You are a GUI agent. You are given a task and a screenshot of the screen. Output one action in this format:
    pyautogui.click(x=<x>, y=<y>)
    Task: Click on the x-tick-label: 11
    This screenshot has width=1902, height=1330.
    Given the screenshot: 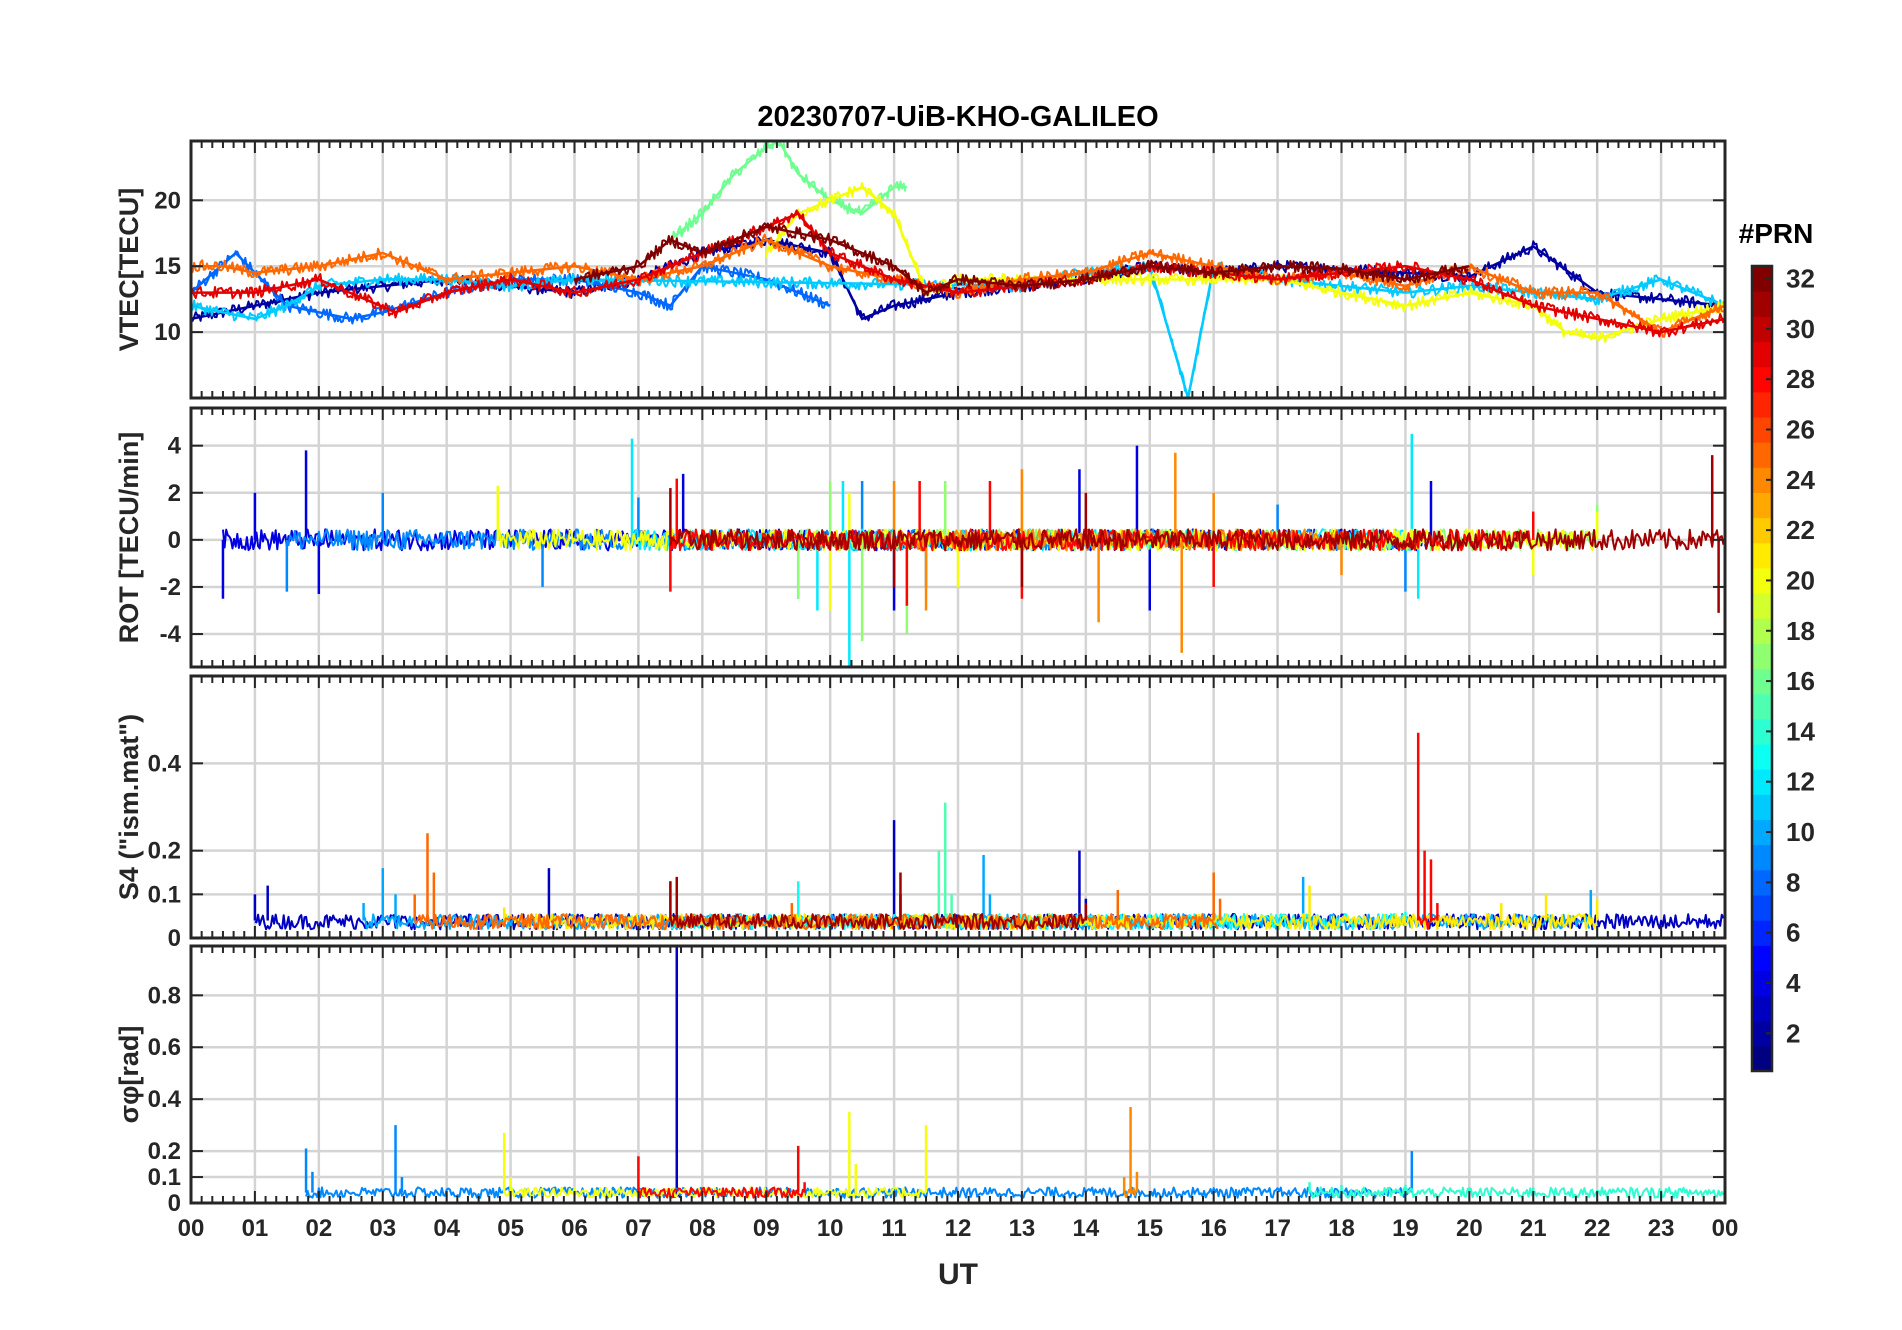 What is the action you would take?
    pyautogui.click(x=893, y=1228)
    